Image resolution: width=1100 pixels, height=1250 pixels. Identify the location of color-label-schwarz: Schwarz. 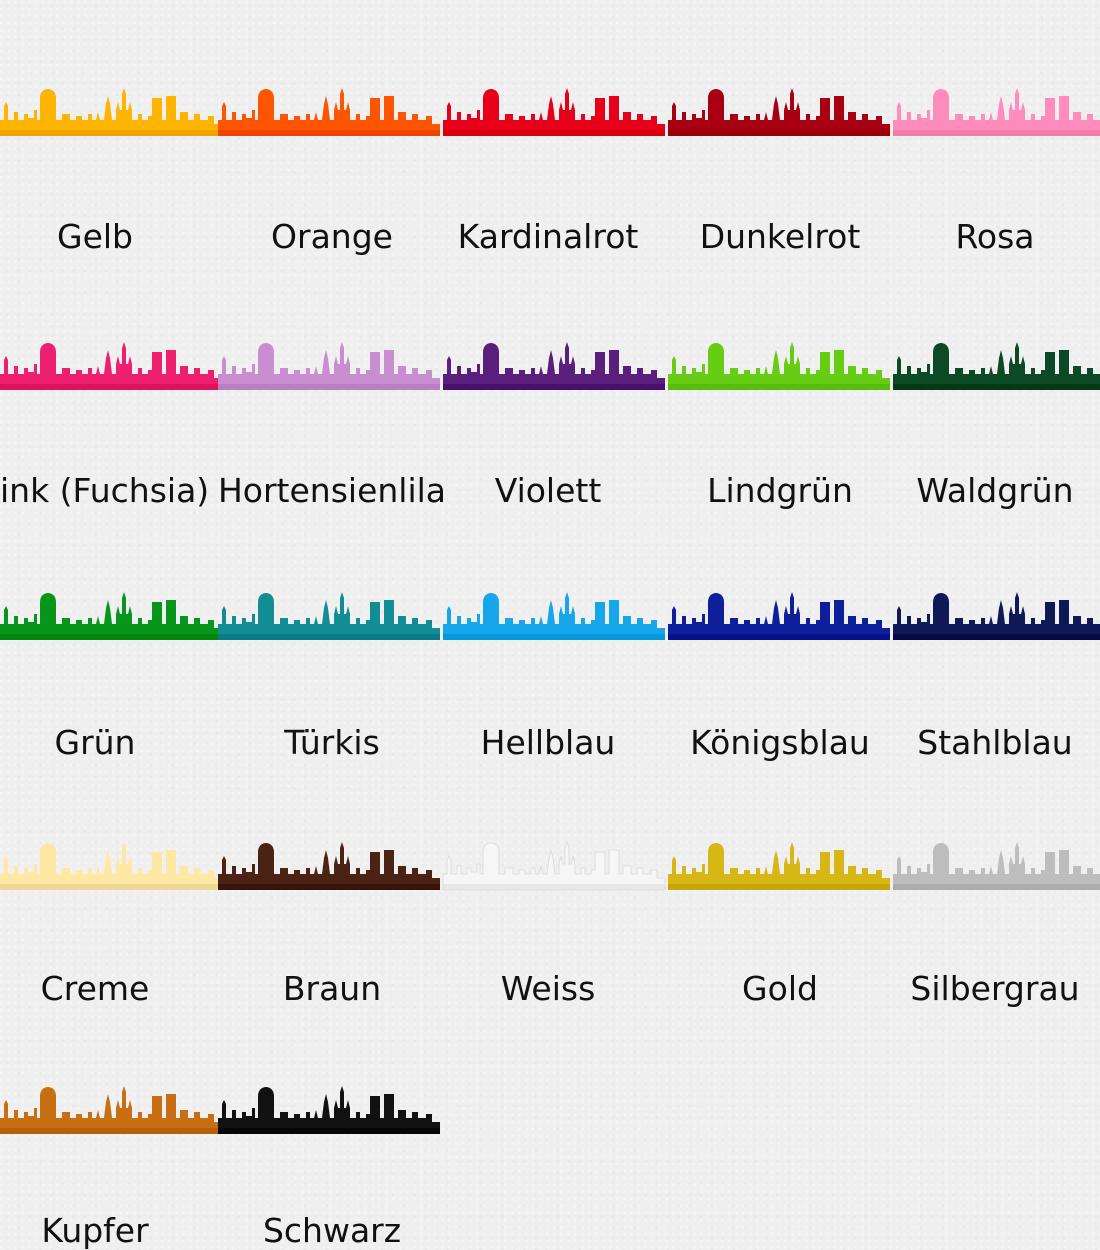
(332, 1230).